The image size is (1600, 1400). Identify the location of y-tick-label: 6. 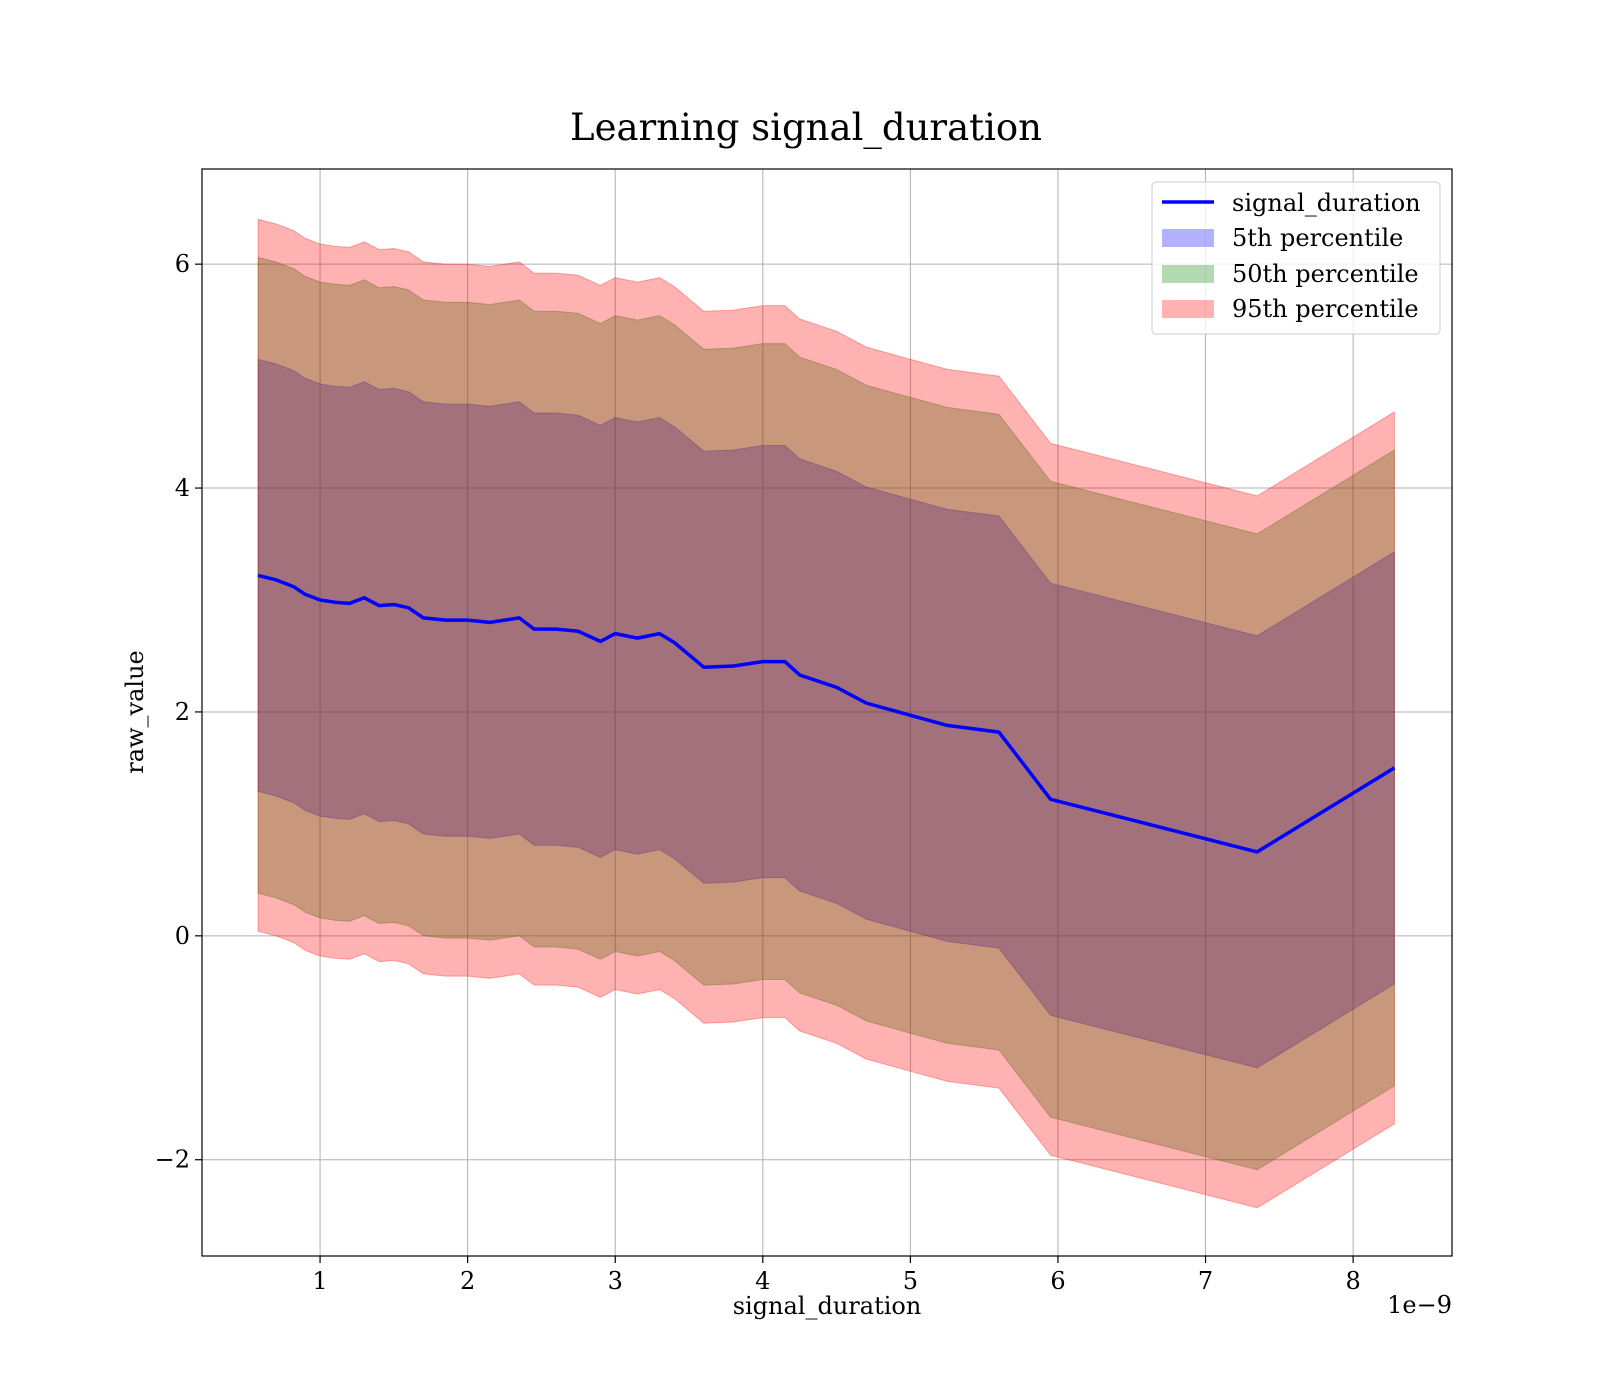
(182, 264).